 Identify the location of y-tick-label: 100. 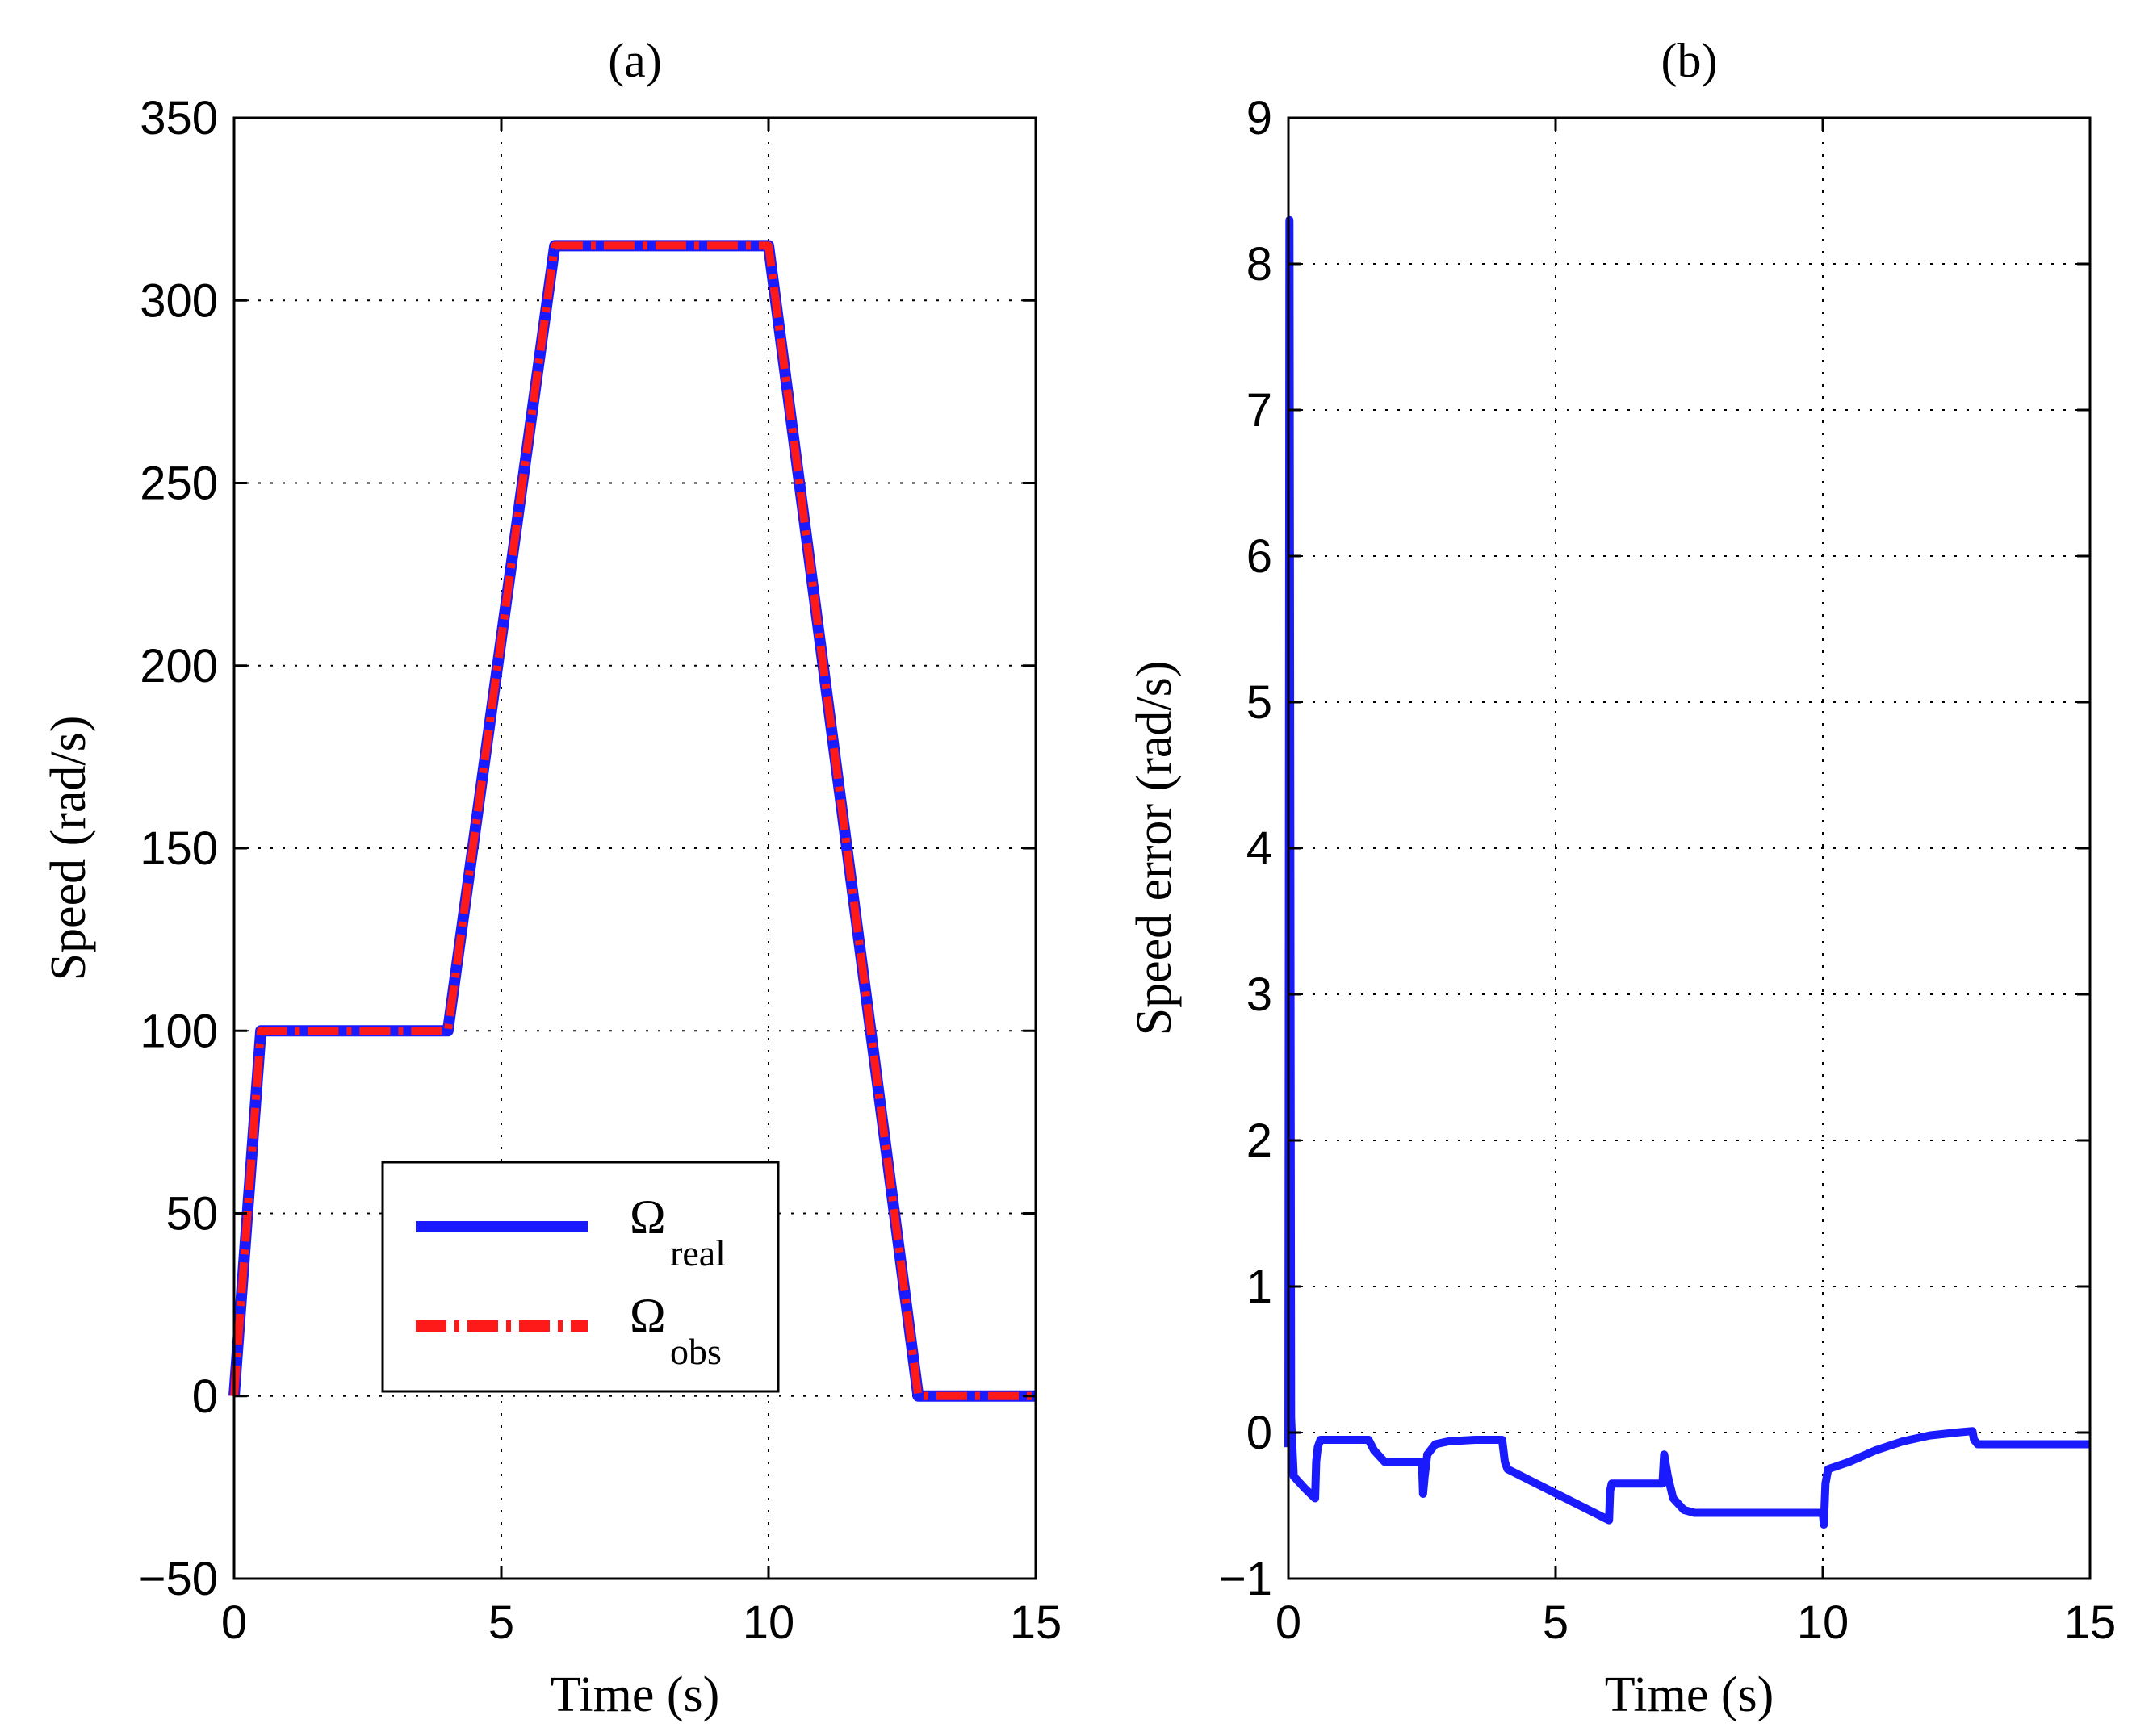
(179, 1031).